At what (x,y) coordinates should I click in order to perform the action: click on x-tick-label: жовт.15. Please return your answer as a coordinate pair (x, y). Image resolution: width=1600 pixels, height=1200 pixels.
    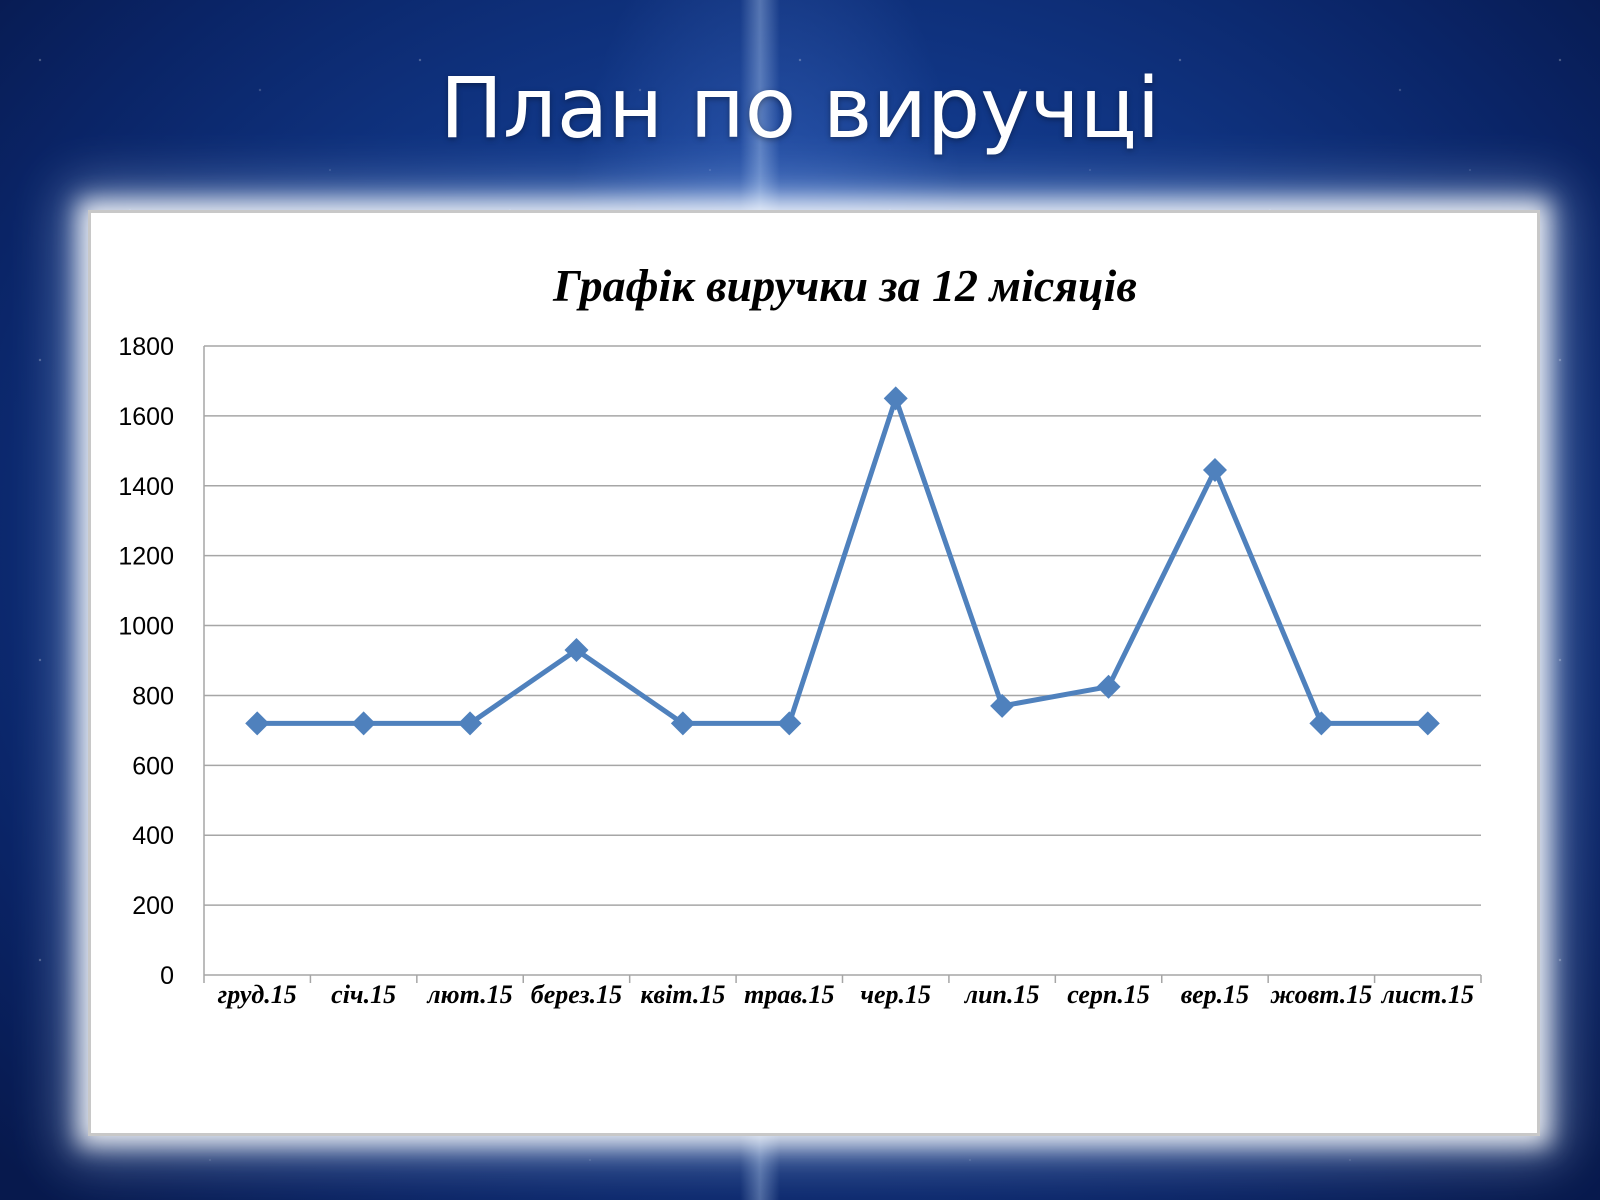
    Looking at the image, I should click on (1320, 994).